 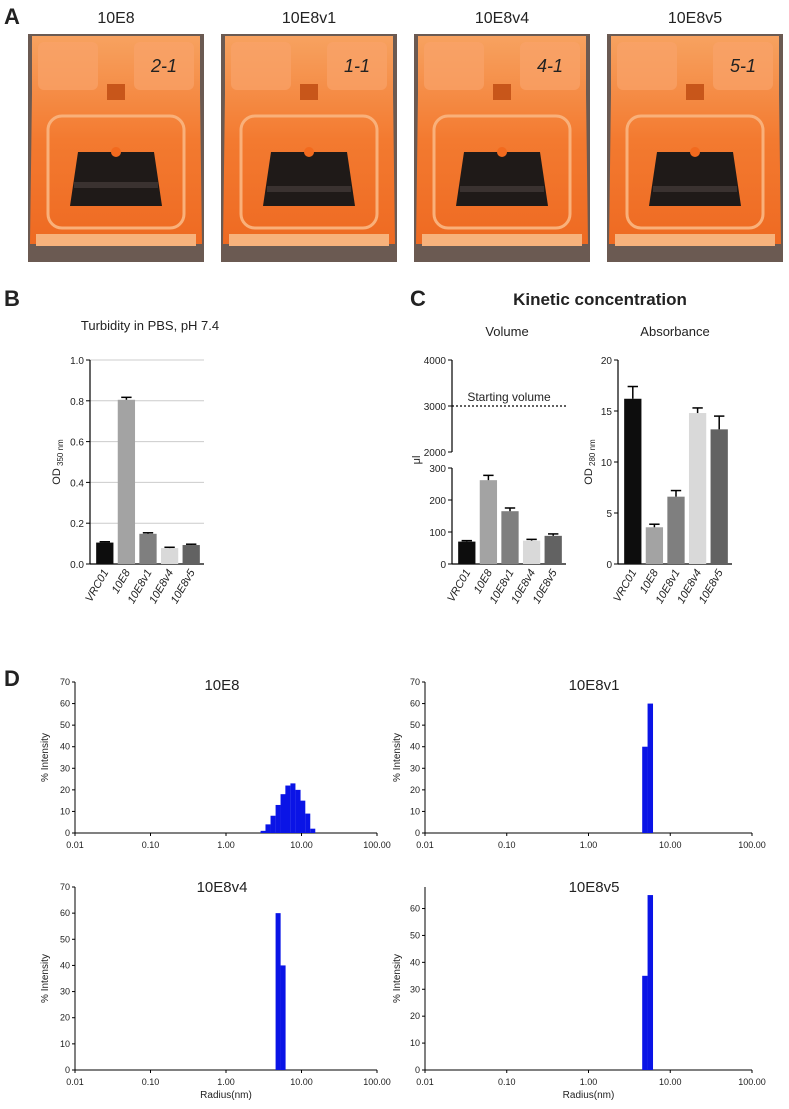 I want to click on panel-letter-d: D, so click(x=12, y=678).